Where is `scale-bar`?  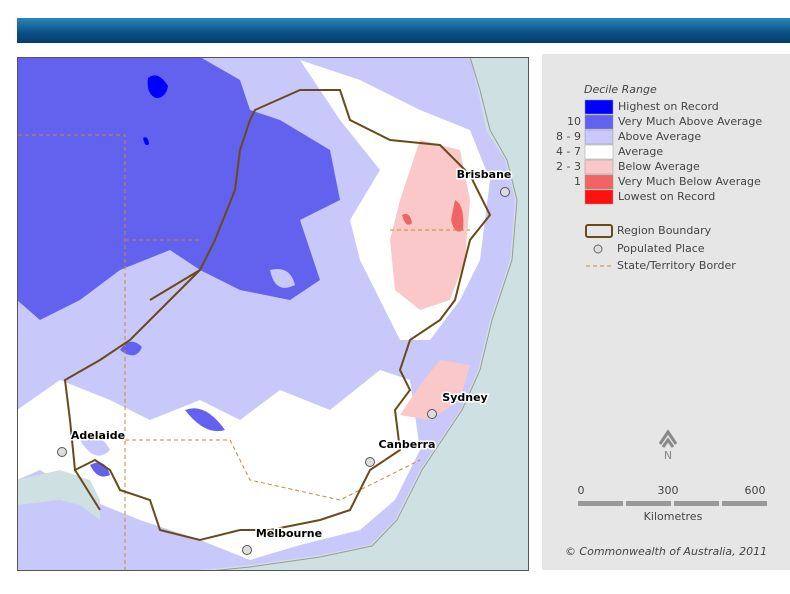
scale-bar is located at coordinates (672, 503).